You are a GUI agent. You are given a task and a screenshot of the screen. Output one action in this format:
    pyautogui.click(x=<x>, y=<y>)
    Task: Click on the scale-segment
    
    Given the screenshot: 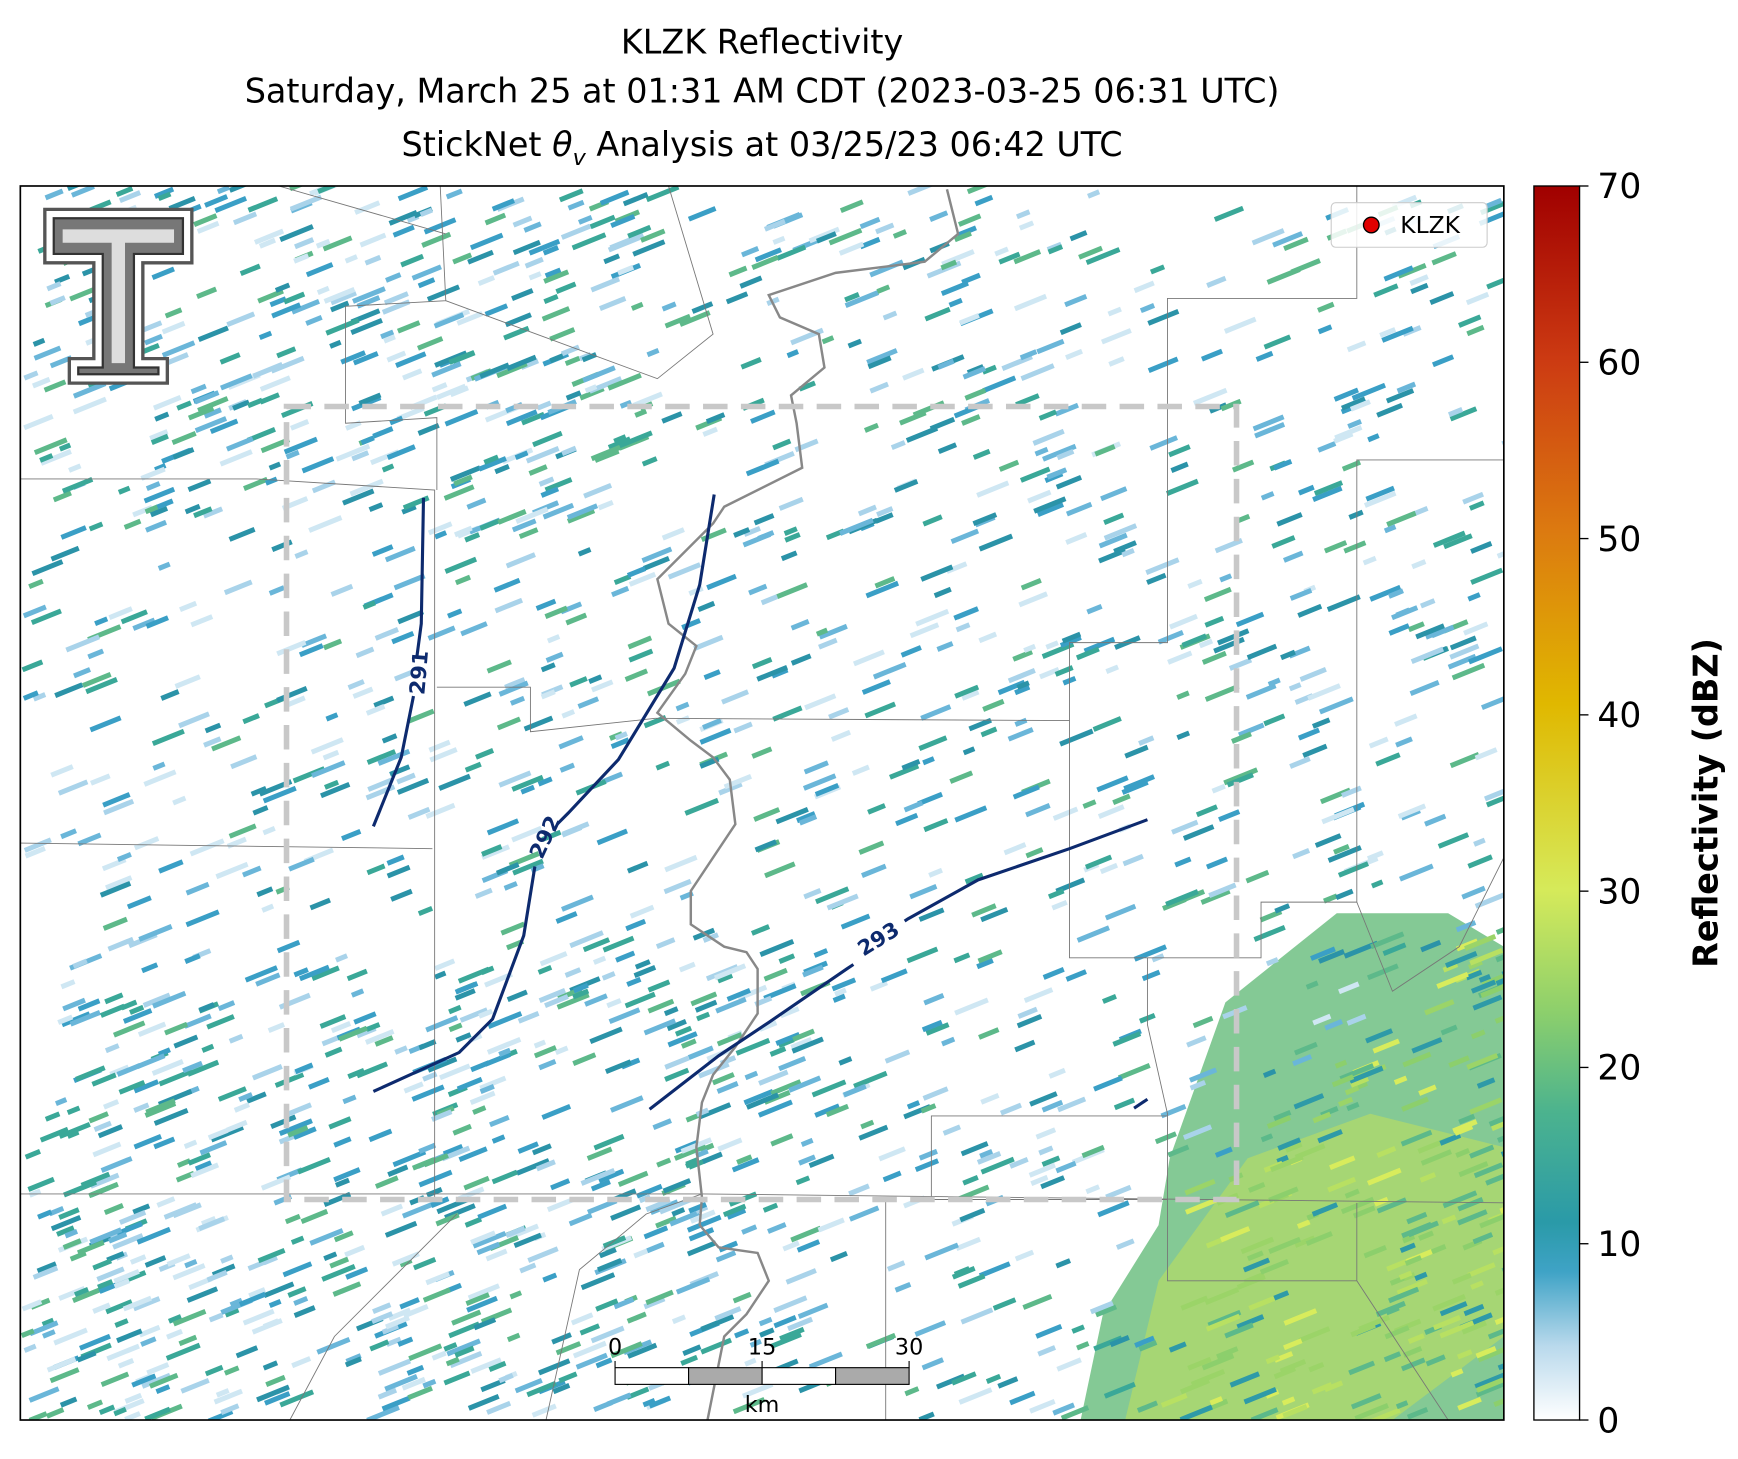 What is the action you would take?
    pyautogui.click(x=799, y=1376)
    